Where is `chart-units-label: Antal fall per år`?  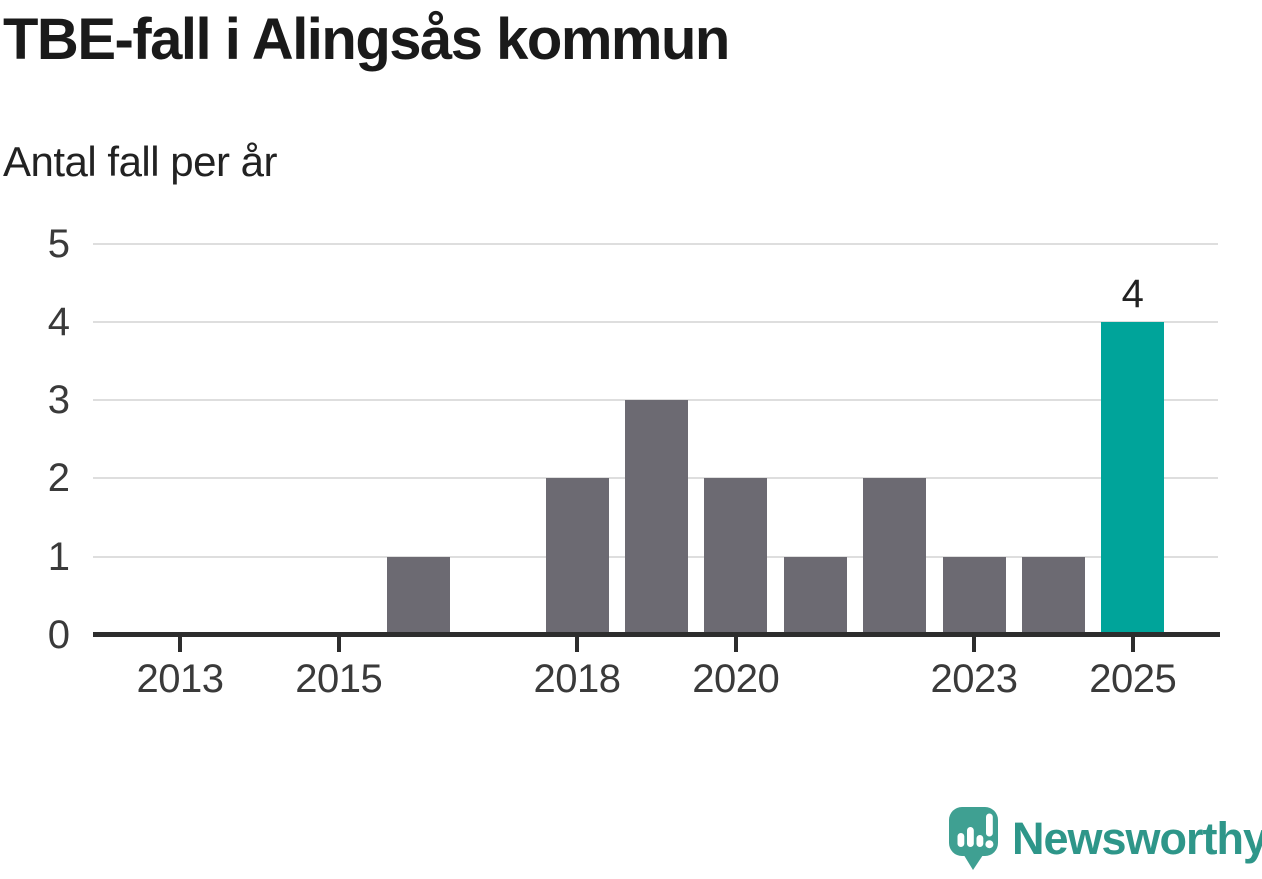
chart-units-label: Antal fall per år is located at coordinates (140, 161).